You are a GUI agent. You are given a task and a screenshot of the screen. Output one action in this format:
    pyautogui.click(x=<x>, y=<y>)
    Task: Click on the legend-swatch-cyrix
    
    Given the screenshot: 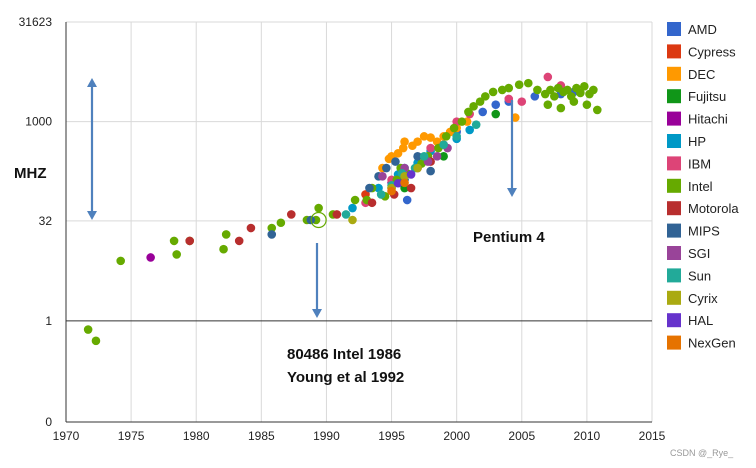 What is the action you would take?
    pyautogui.click(x=674, y=297)
    